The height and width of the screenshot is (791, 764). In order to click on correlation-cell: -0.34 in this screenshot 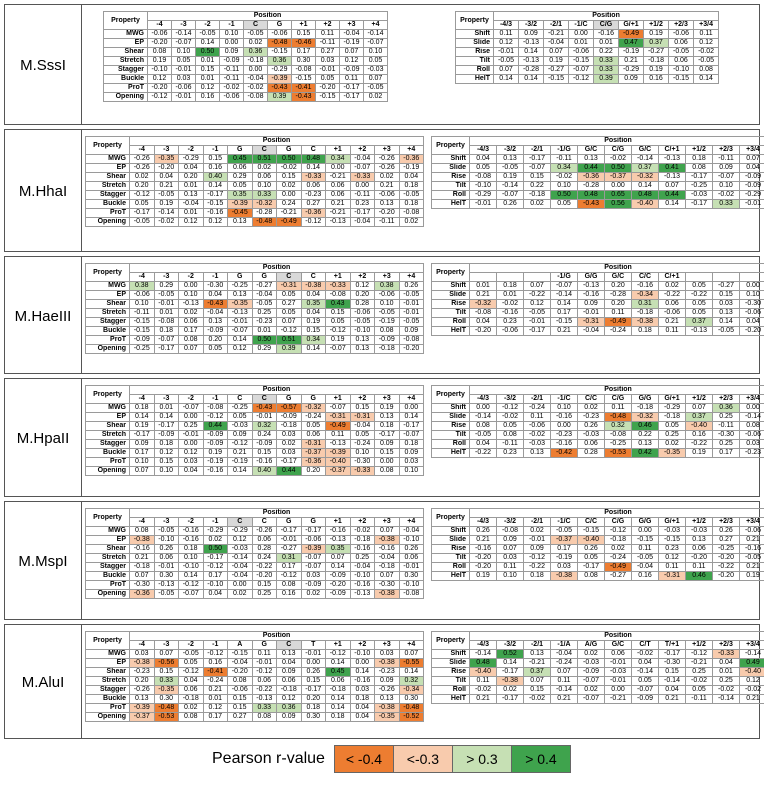, I will do `click(645, 295)`.